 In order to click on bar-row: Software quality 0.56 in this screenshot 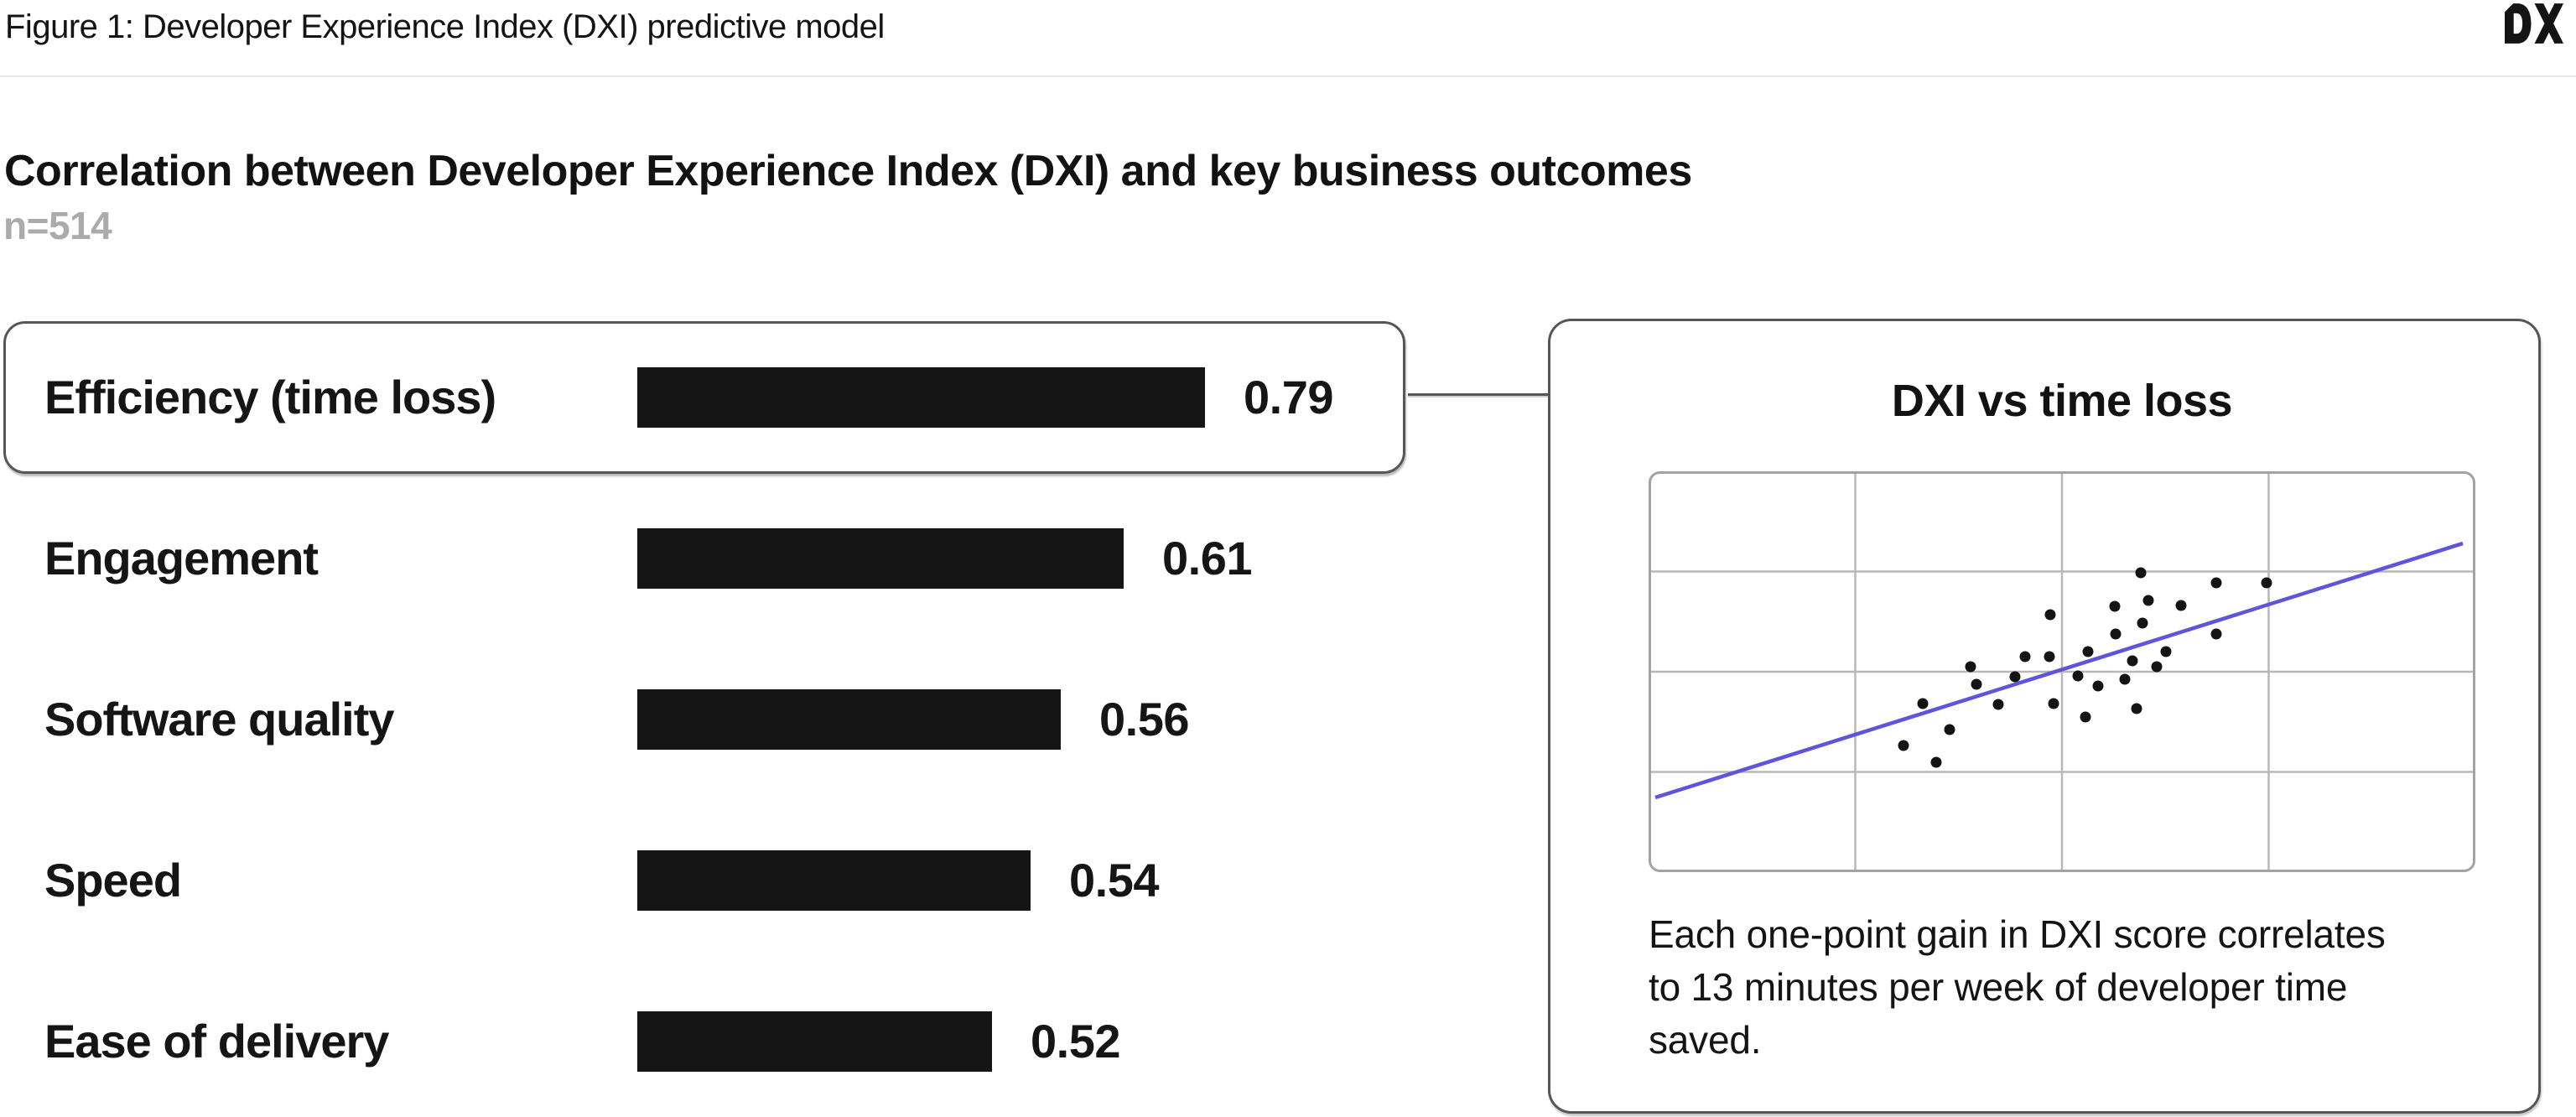, I will do `click(775, 719)`.